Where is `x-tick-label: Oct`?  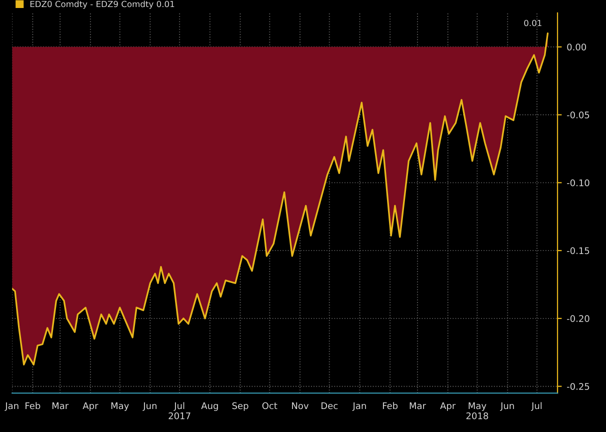
x-tick-label: Oct is located at coordinates (270, 406).